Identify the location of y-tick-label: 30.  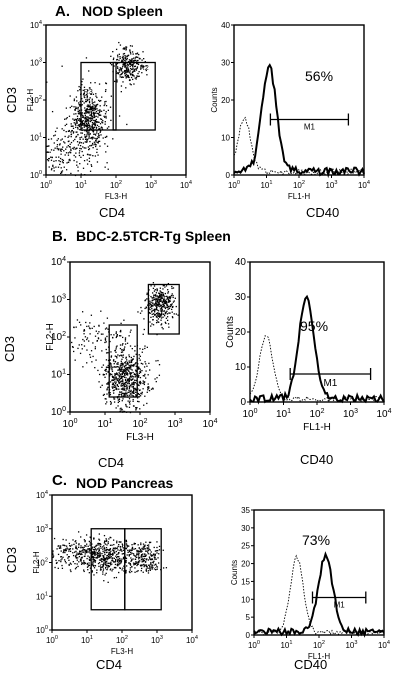
(225, 63).